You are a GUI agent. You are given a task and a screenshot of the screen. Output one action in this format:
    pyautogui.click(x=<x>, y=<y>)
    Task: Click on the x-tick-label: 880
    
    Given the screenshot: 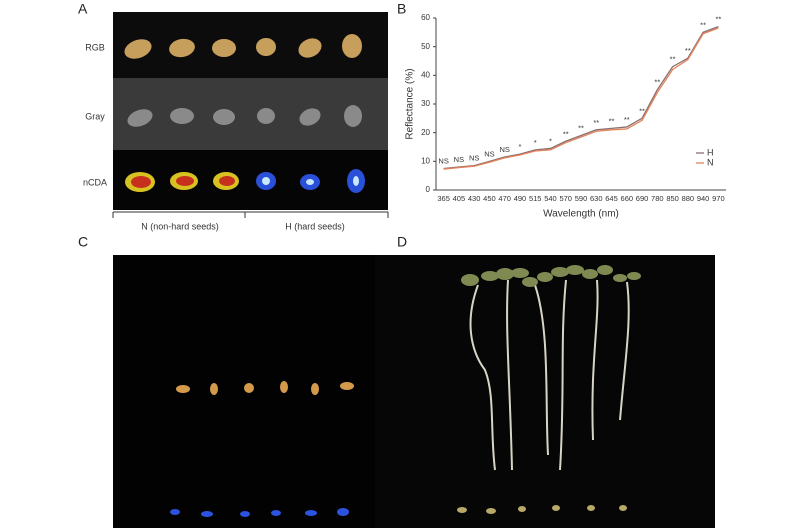 What is the action you would take?
    pyautogui.click(x=688, y=198)
    